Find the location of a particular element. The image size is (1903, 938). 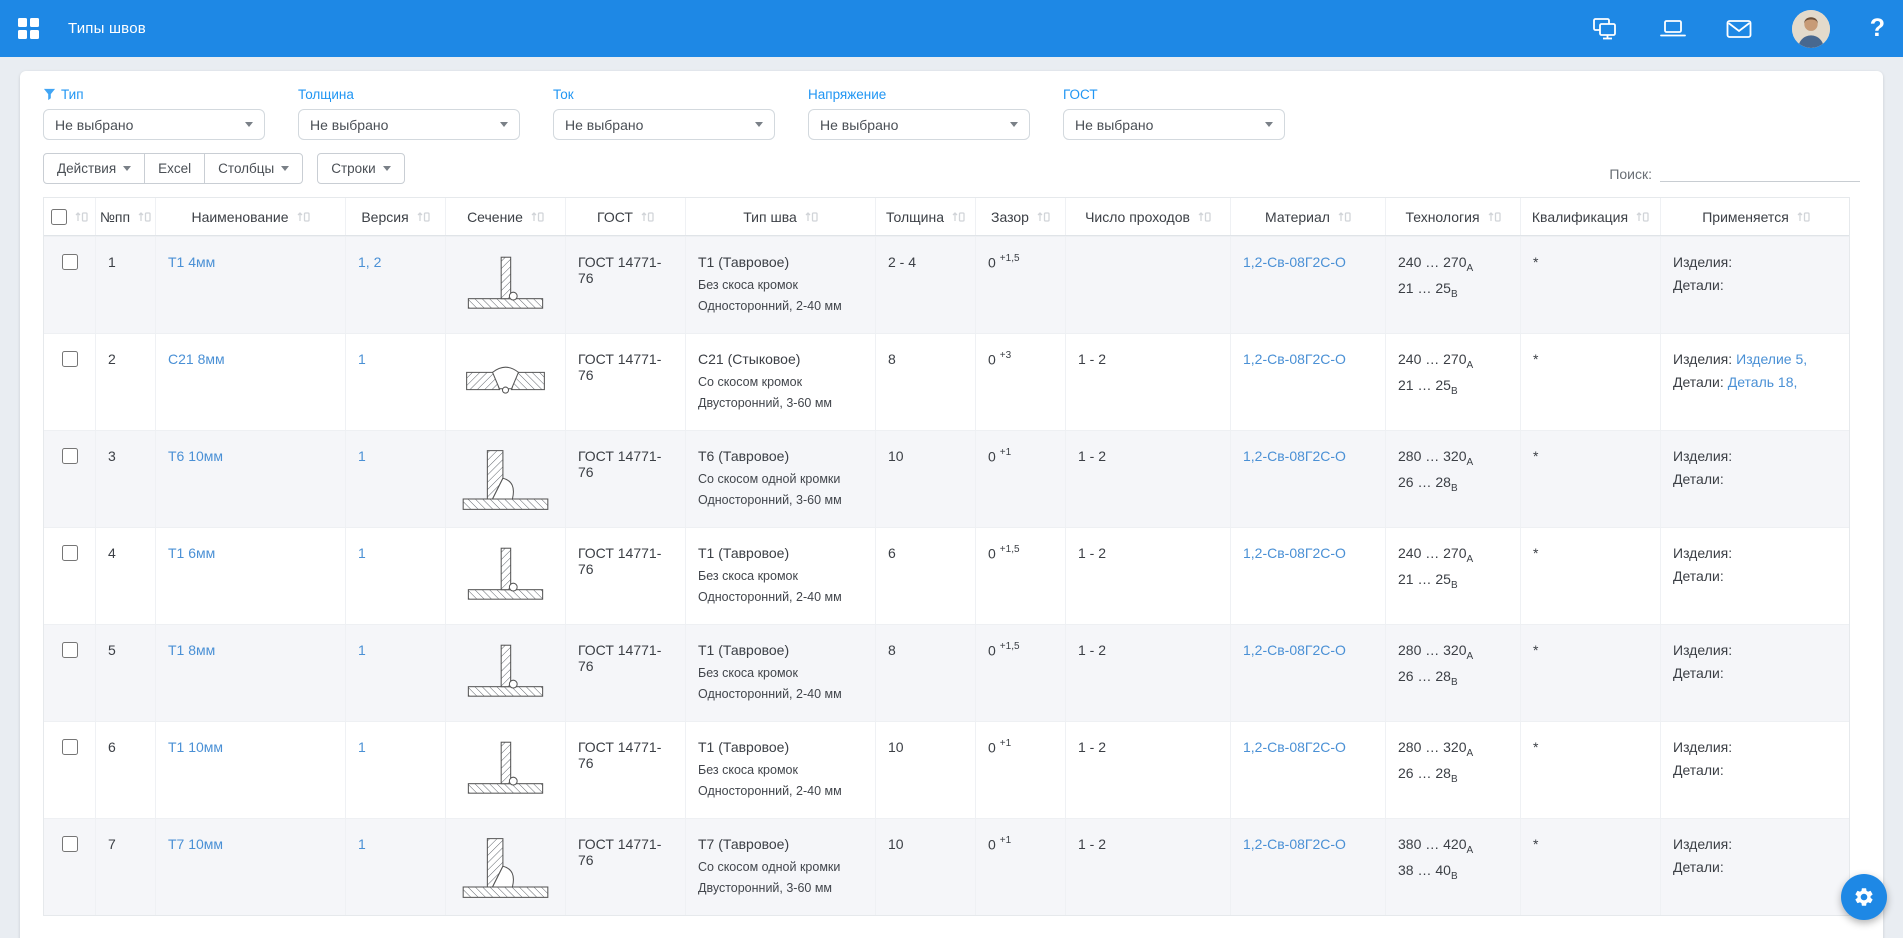

column-header-gap: Зазор is located at coordinates (1021, 216).